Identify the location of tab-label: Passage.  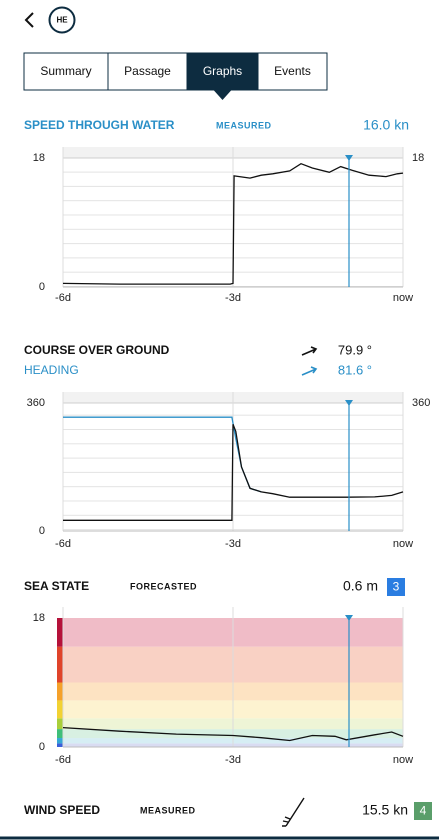
(147, 71).